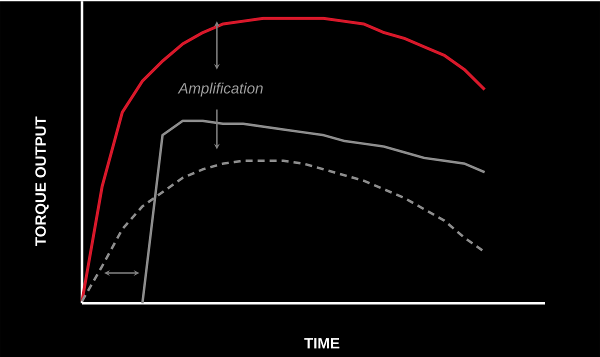 This screenshot has height=357, width=600. What do you see at coordinates (42, 181) in the screenshot?
I see `y-axis-title: TORQUE OUTPUT` at bounding box center [42, 181].